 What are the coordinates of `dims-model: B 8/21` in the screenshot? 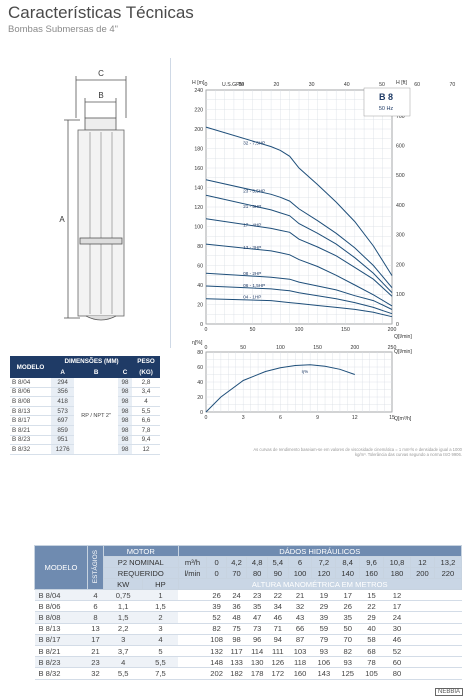 It's located at (30, 430).